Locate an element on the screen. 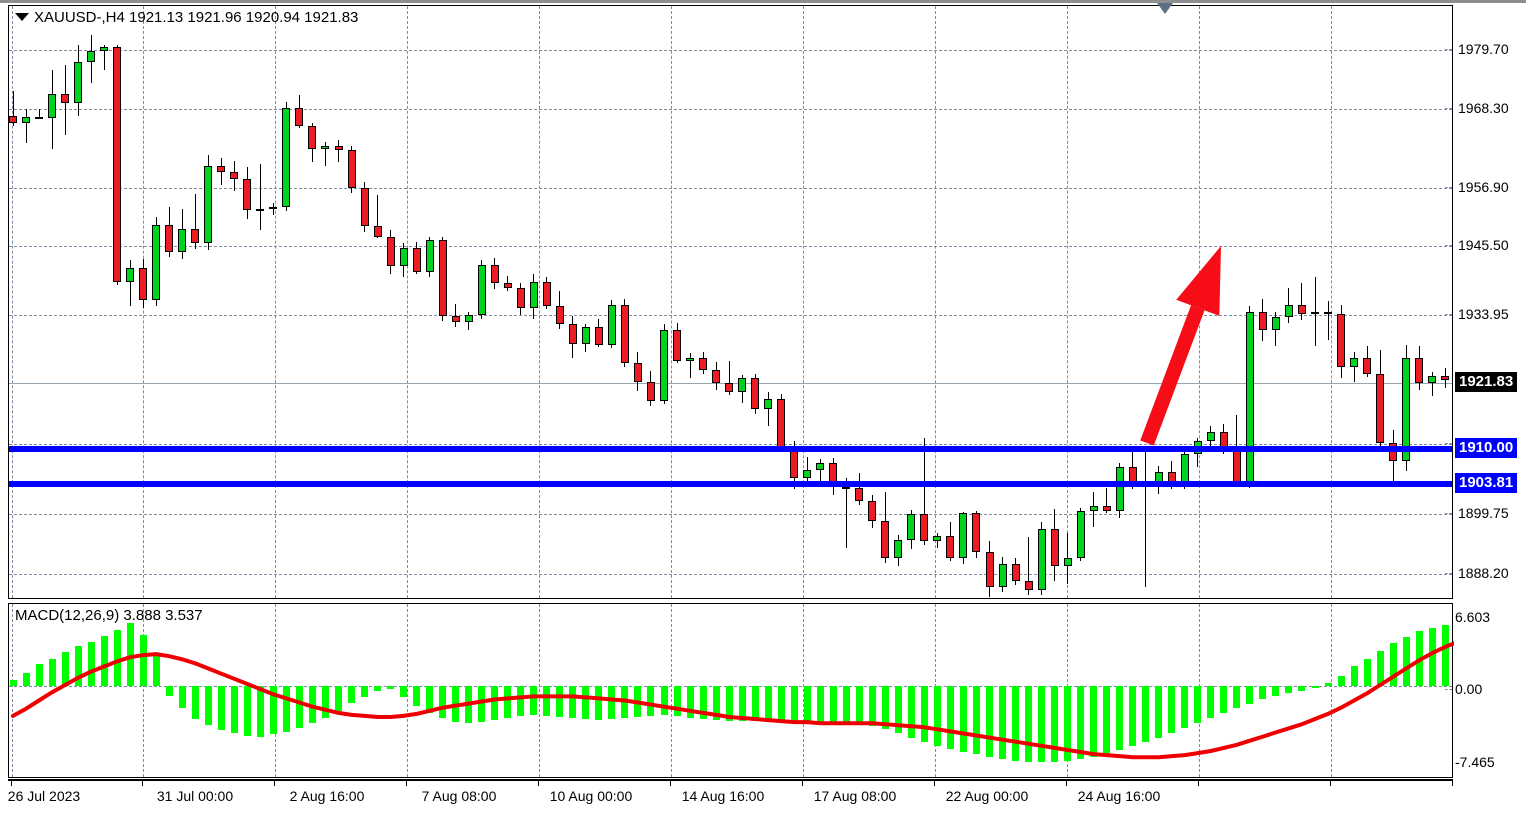 The width and height of the screenshot is (1526, 813). sr-price-tag-1910.00: 1910.00 is located at coordinates (1486, 448).